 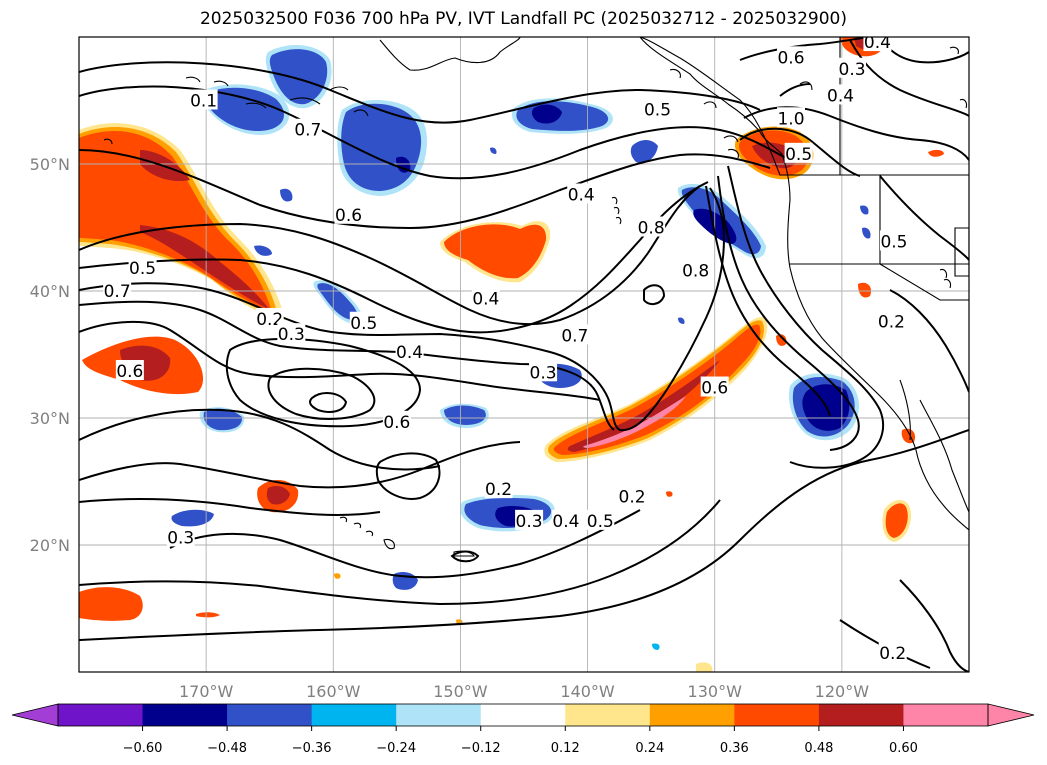 What do you see at coordinates (227, 748) in the screenshot?
I see `colorbar-tick-label: −0.48` at bounding box center [227, 748].